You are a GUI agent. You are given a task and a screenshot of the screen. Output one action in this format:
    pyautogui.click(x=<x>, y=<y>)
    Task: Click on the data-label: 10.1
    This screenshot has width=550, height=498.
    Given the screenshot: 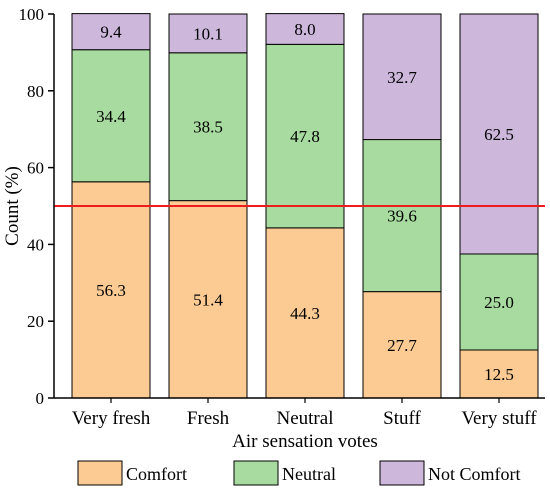 What is the action you would take?
    pyautogui.click(x=208, y=33)
    